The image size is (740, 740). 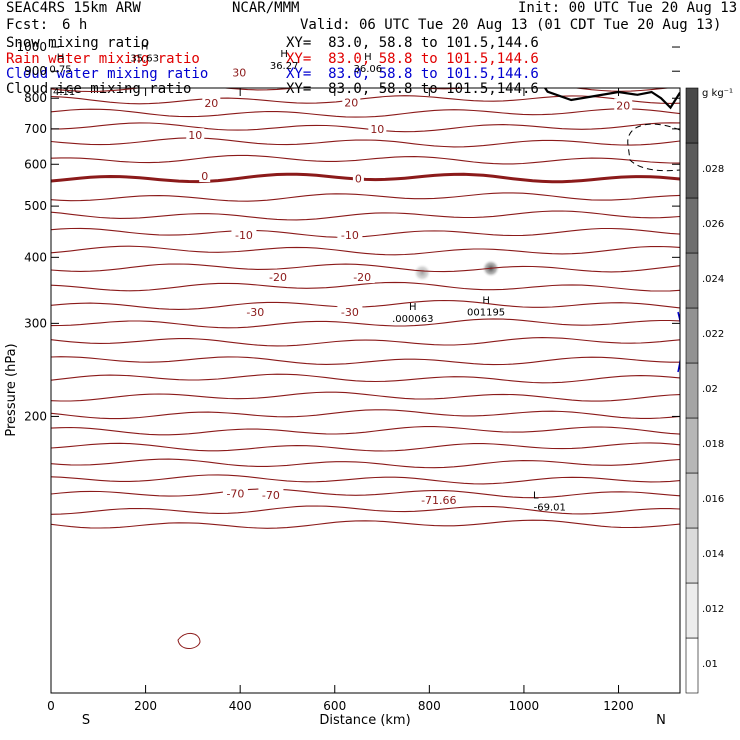 What do you see at coordinates (75, 25) in the screenshot?
I see `fcst-value: 6 h` at bounding box center [75, 25].